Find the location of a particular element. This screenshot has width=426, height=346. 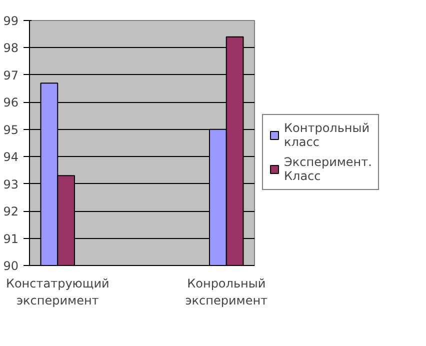

legend-label: Контрольный класс is located at coordinates (327, 135).